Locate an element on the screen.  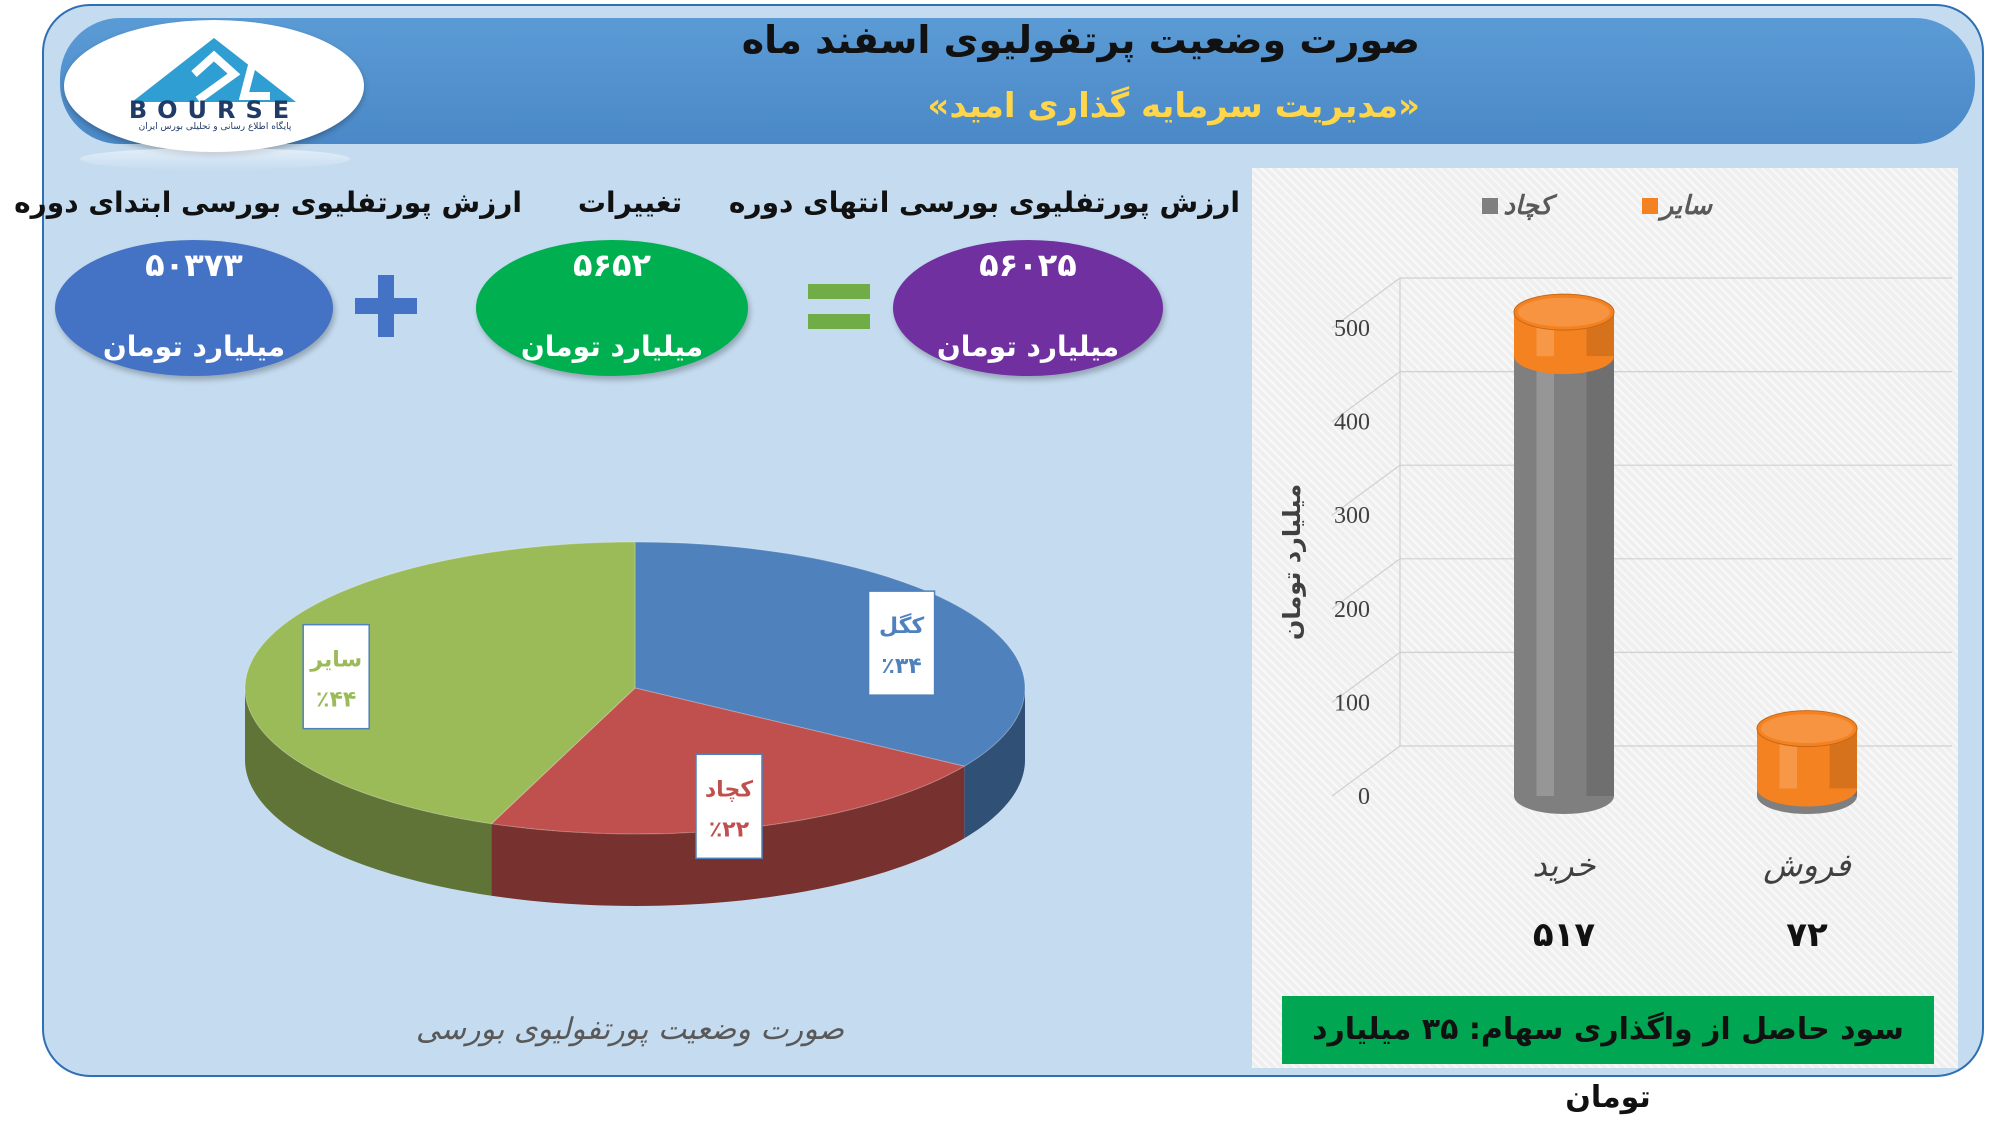
y-tick-label: 0 is located at coordinates (1364, 797).